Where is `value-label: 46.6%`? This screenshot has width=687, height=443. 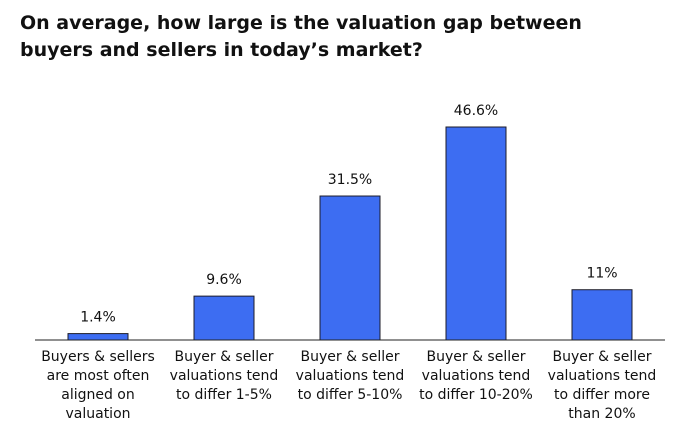 value-label: 46.6% is located at coordinates (476, 111).